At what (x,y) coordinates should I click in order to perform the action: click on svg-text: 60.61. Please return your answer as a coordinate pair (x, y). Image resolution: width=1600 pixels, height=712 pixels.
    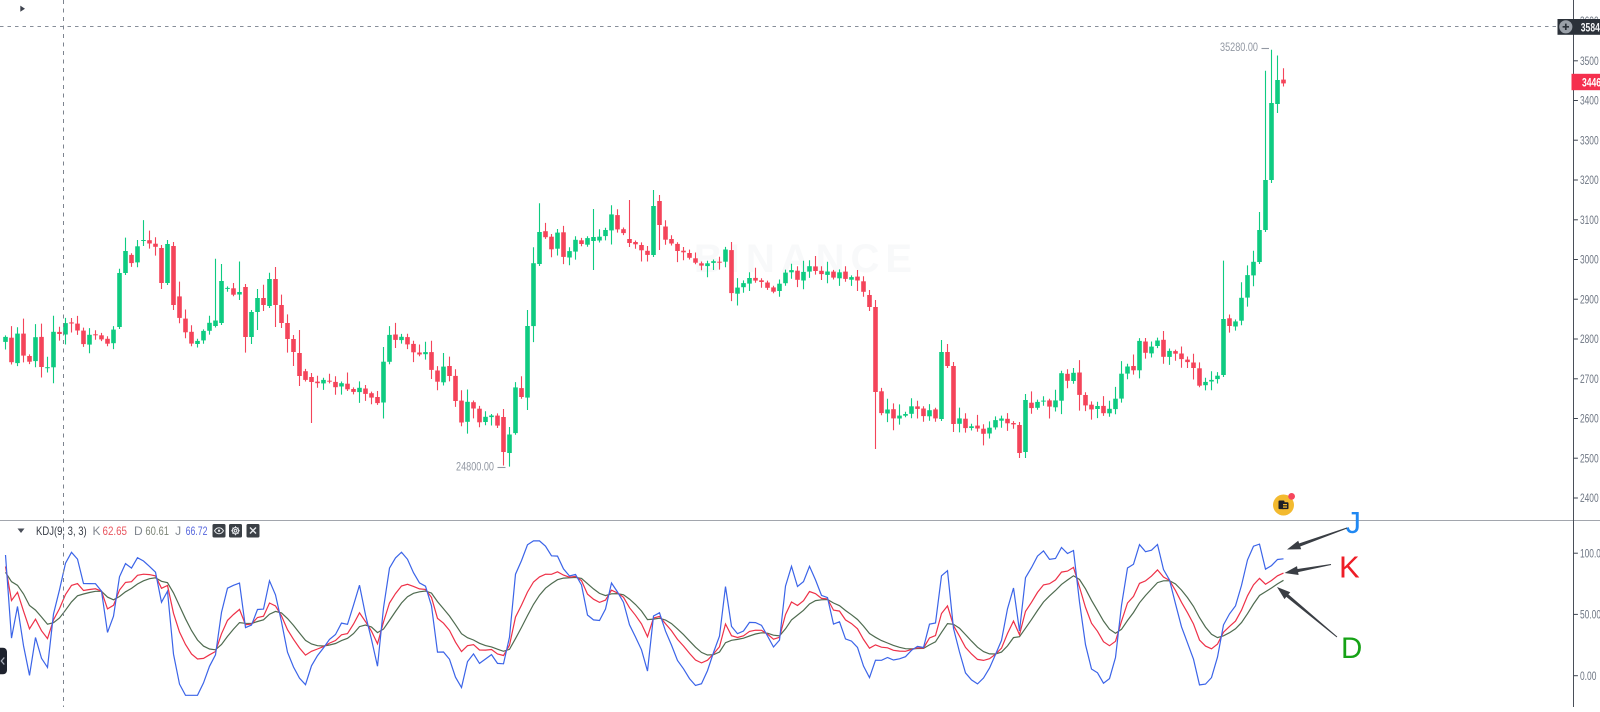
    Looking at the image, I should click on (157, 531).